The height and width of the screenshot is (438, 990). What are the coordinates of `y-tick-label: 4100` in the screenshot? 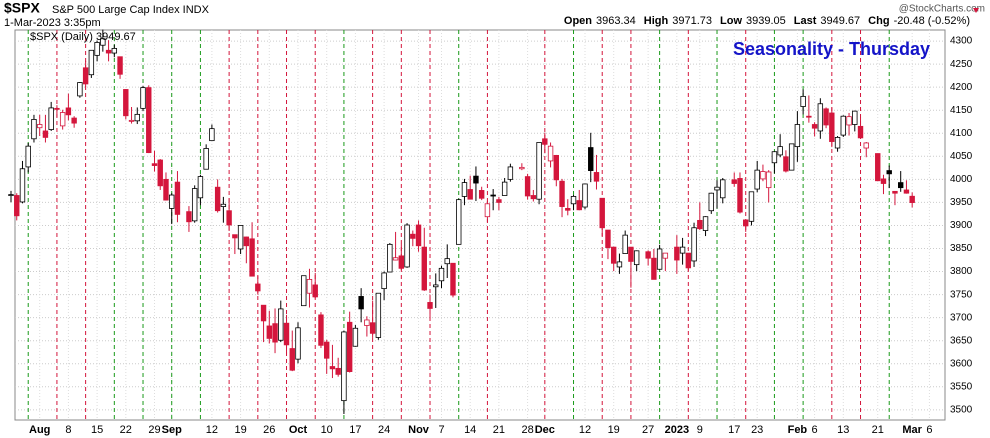 It's located at (961, 133).